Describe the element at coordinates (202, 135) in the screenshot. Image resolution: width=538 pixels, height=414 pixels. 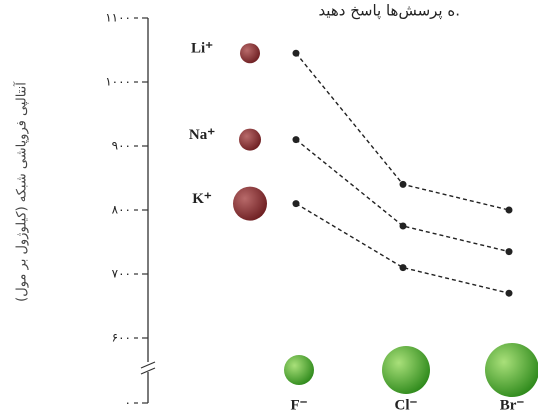
I see `legend-label: Na⁺` at that location.